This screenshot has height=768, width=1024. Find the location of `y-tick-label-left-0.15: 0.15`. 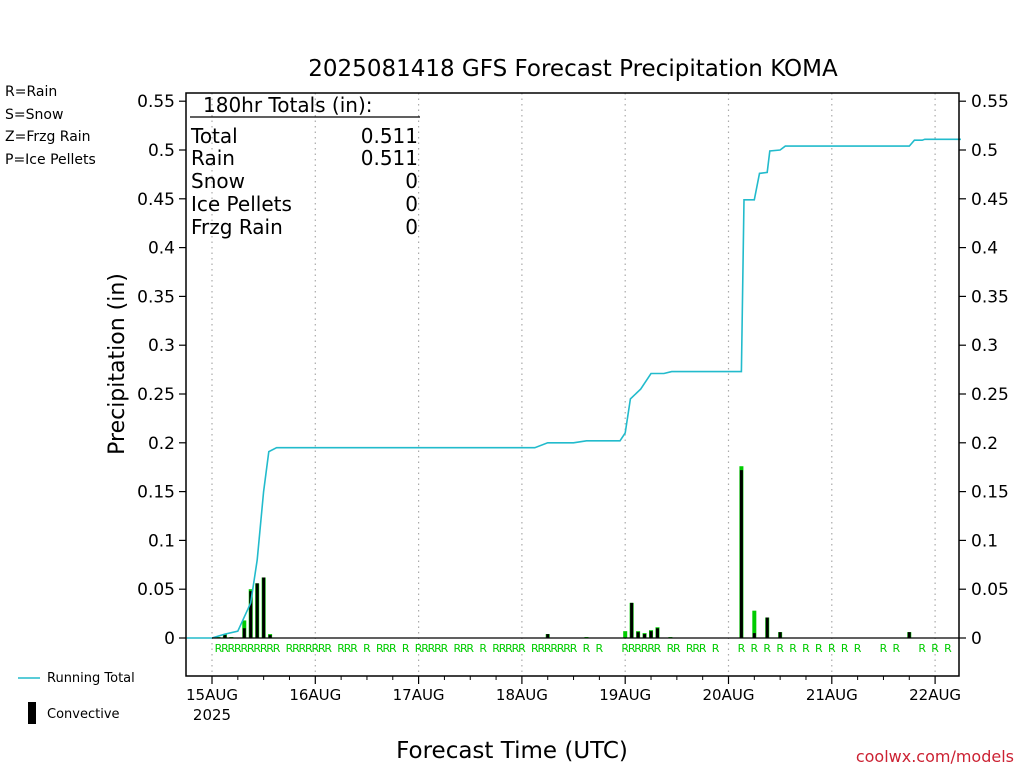

y-tick-label-left-0.15: 0.15 is located at coordinates (156, 493).